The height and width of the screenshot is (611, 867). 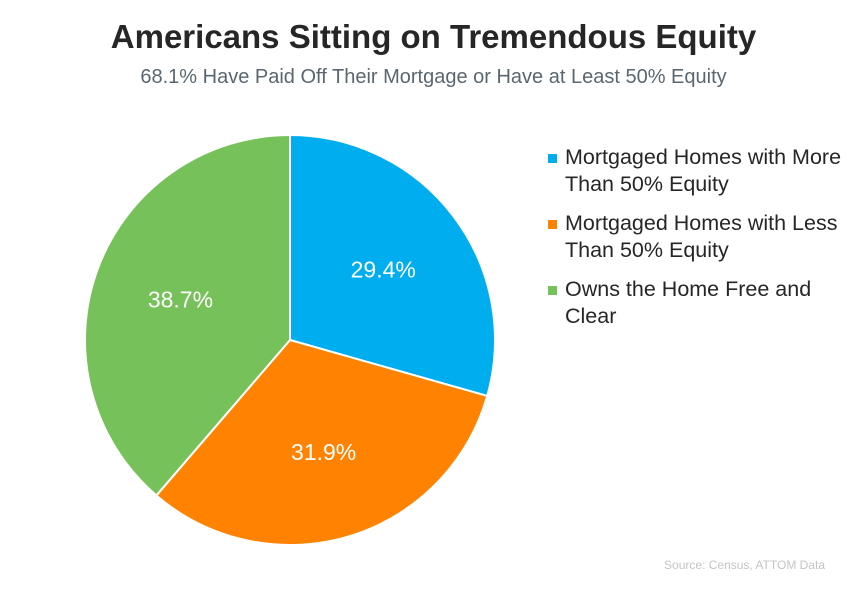 I want to click on slice-value-label: 29.4%, so click(x=383, y=270).